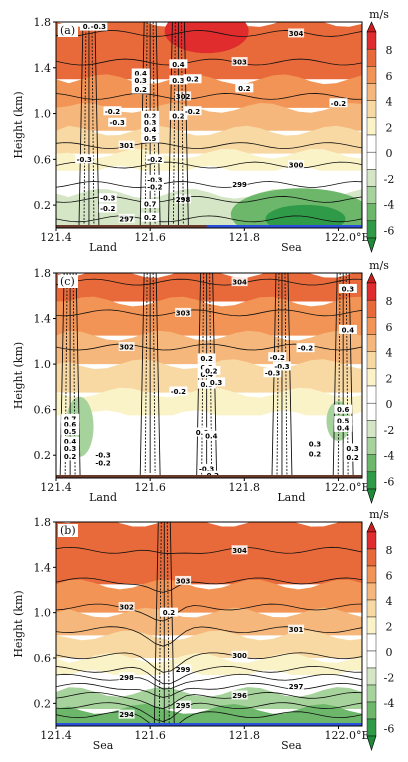 The image size is (408, 762). Describe the element at coordinates (68, 530) in the screenshot. I see `panel-label: (b)` at that location.